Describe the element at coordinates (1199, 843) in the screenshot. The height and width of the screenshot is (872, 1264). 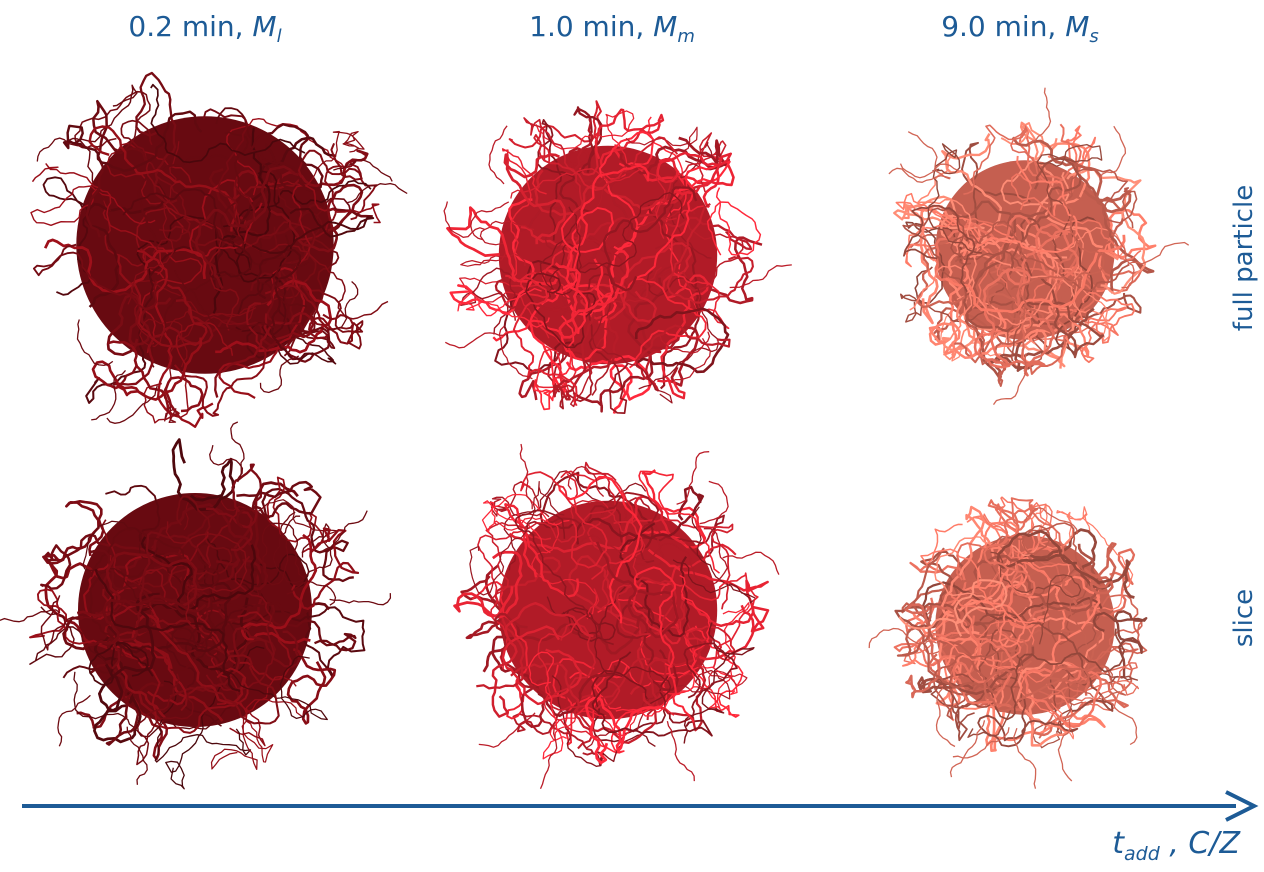
I see `time-axis-suffix: , C/Z` at that location.